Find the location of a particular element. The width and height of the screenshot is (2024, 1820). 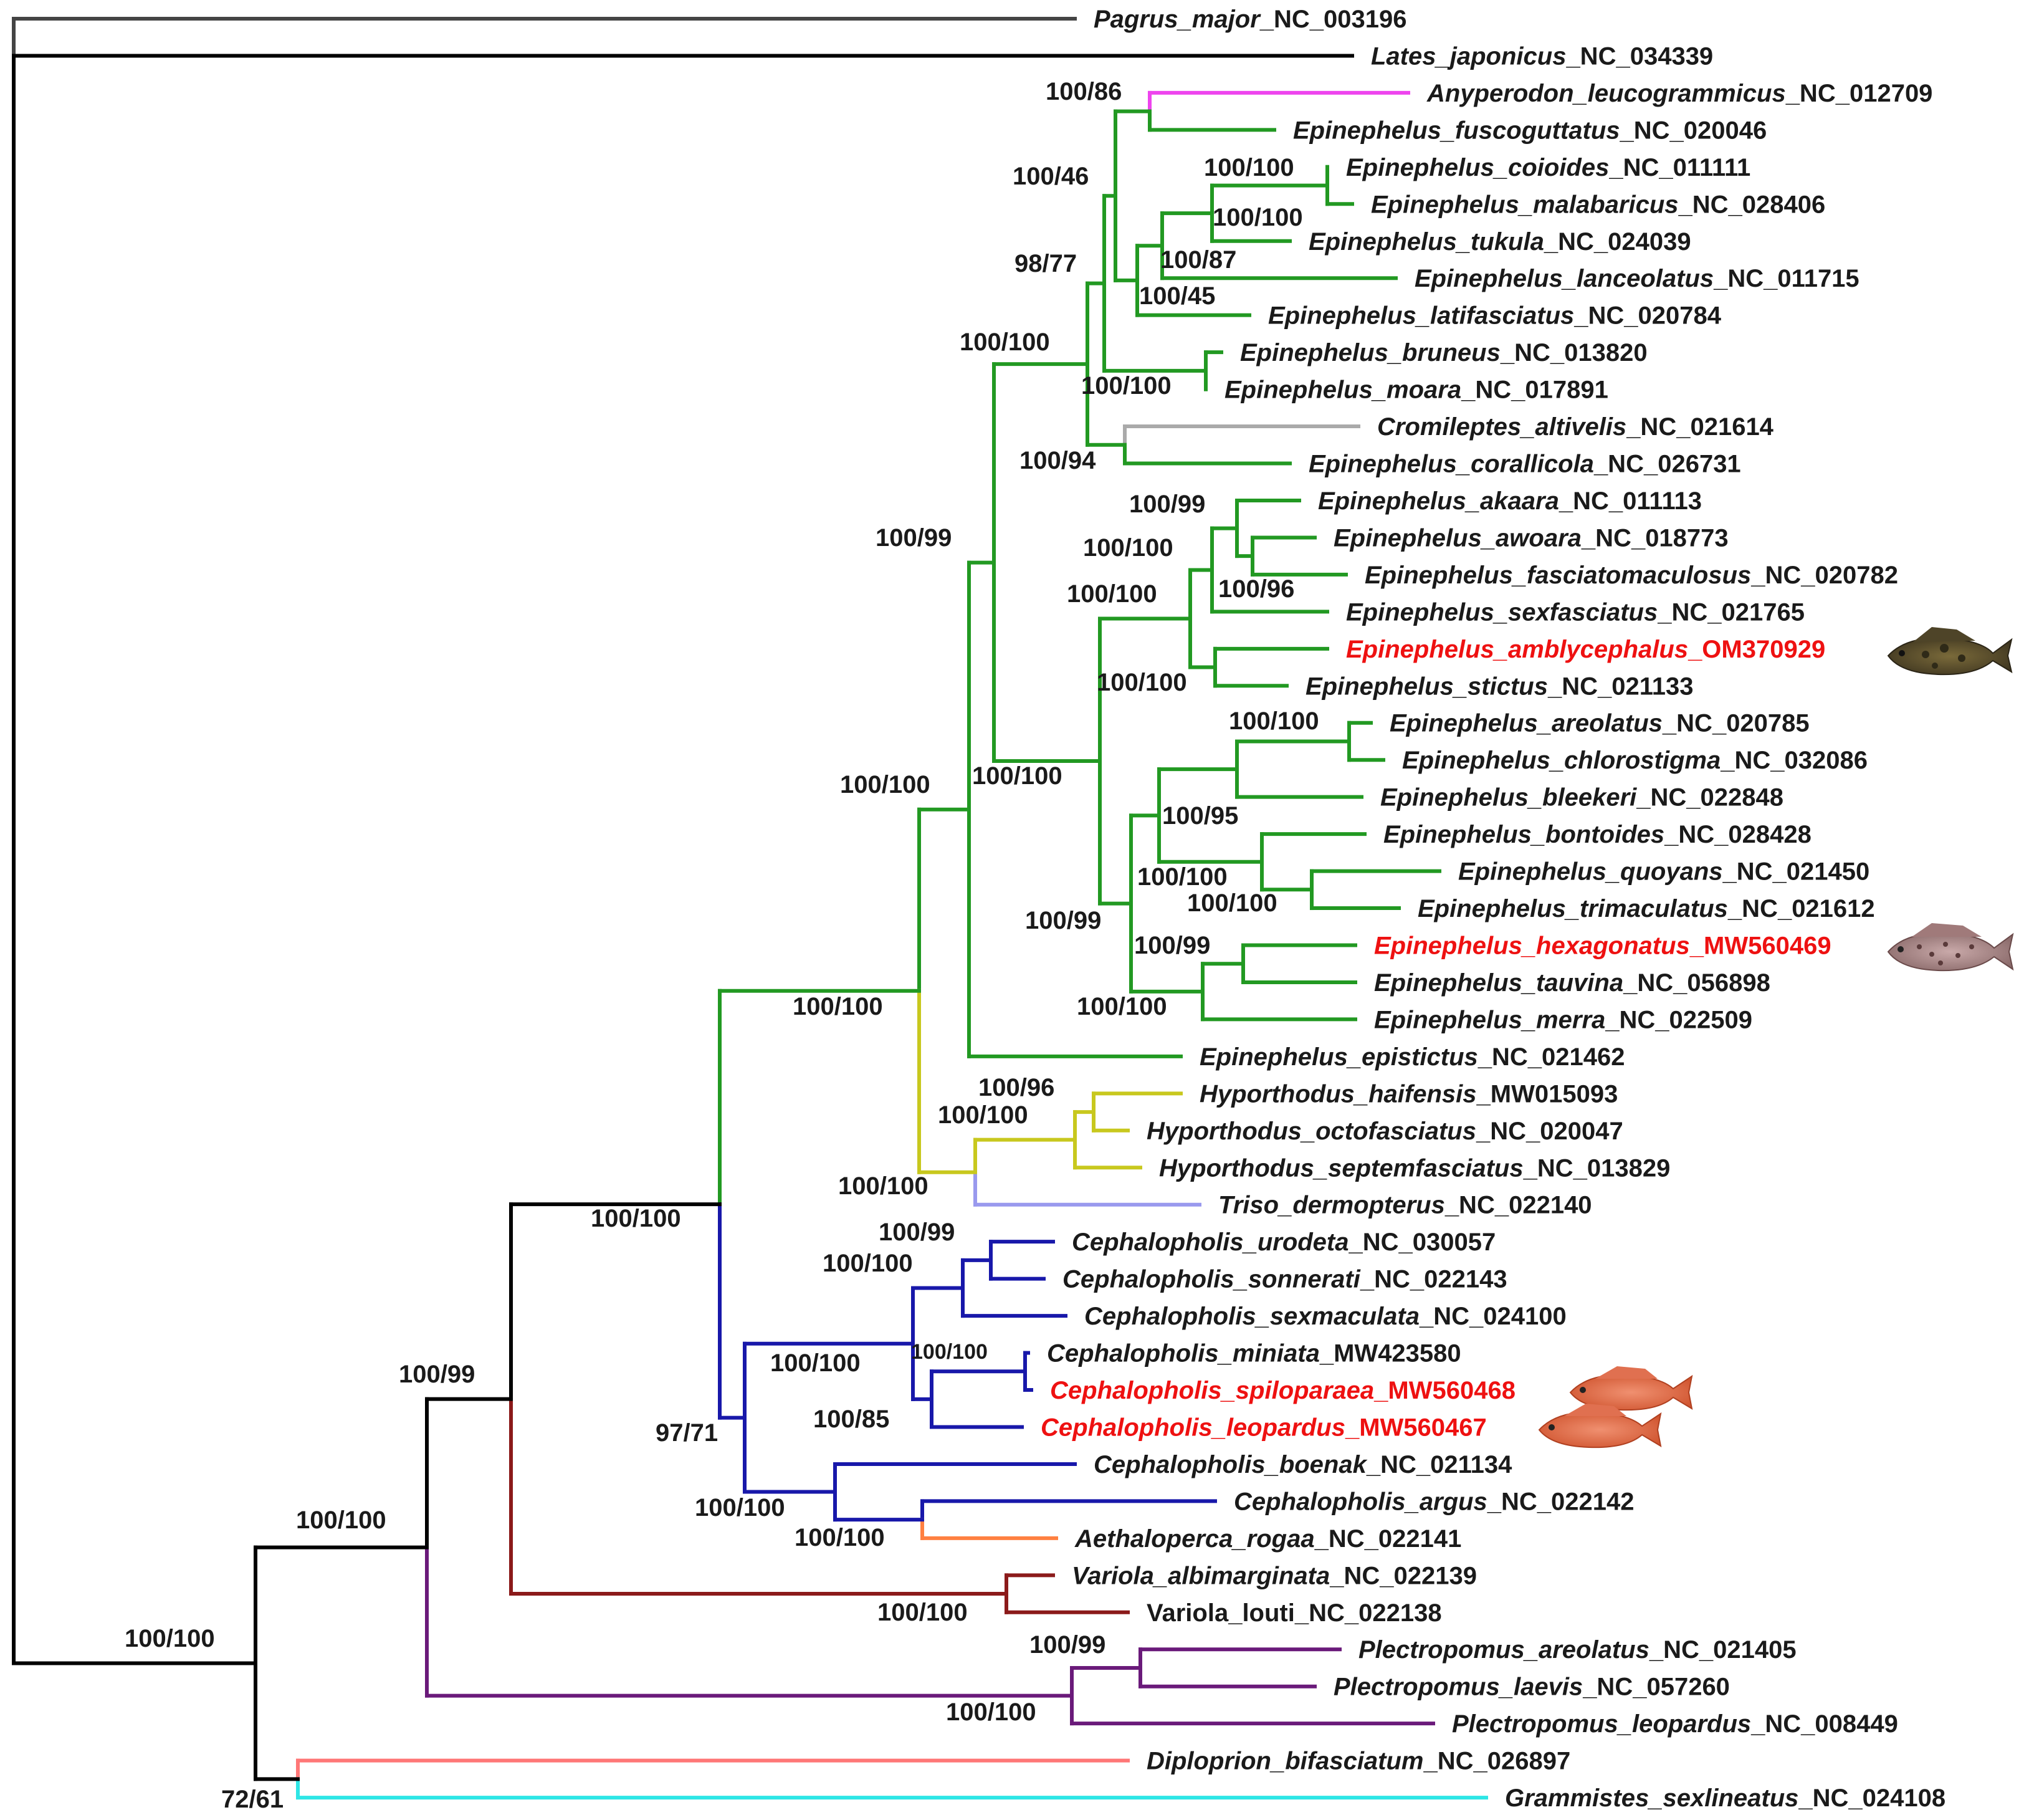

taxon-label: Pagrus_major_NC_003196 is located at coordinates (1250, 20).